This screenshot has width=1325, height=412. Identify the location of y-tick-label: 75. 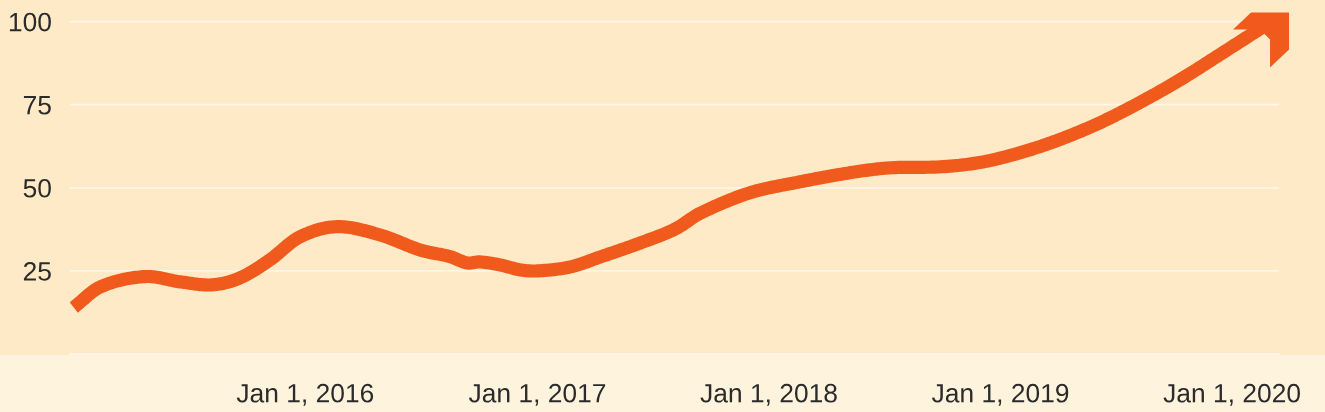
(37, 105).